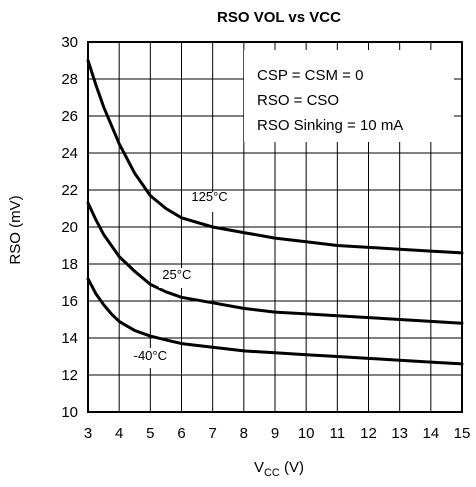 Image resolution: width=476 pixels, height=487 pixels. What do you see at coordinates (88, 433) in the screenshot?
I see `x-tick-label: 3` at bounding box center [88, 433].